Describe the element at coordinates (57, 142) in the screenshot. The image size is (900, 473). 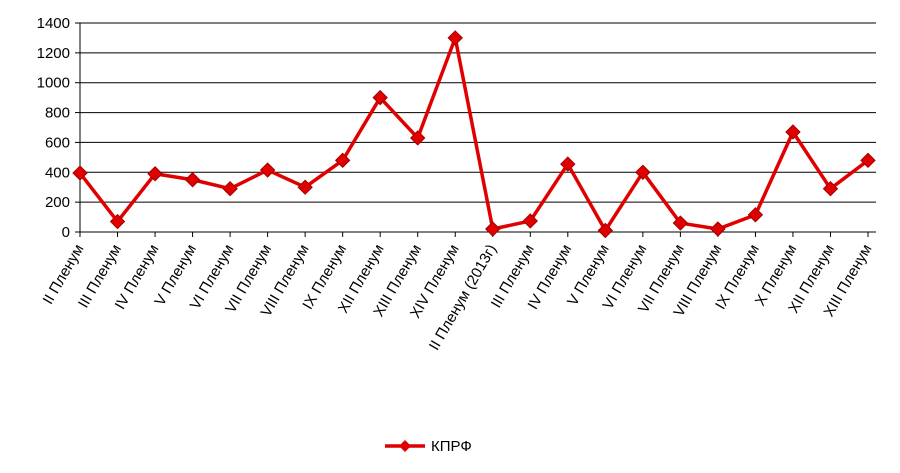
I see `y-tick-label: 600` at that location.